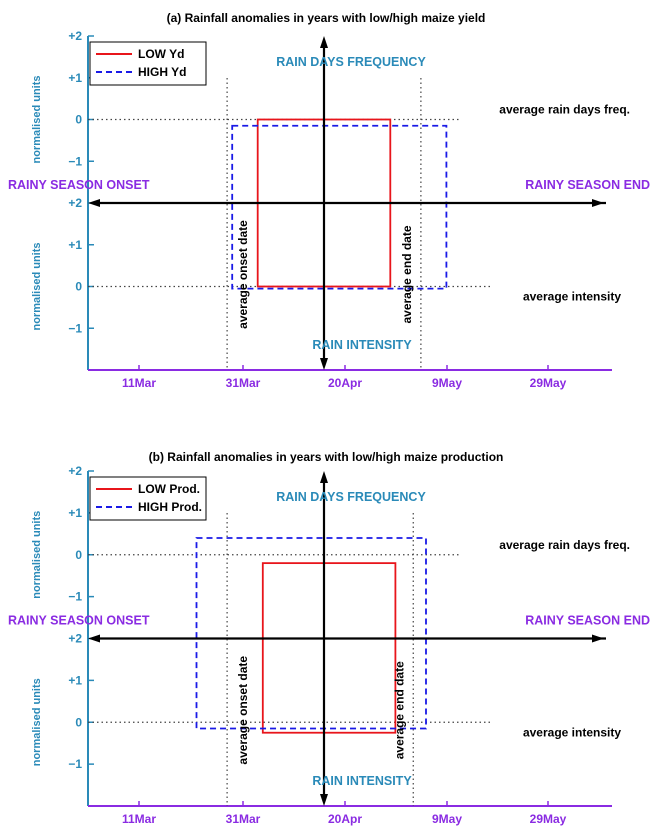  Describe the element at coordinates (162, 72) in the screenshot. I see `legend-label: HIGH Yd` at that location.